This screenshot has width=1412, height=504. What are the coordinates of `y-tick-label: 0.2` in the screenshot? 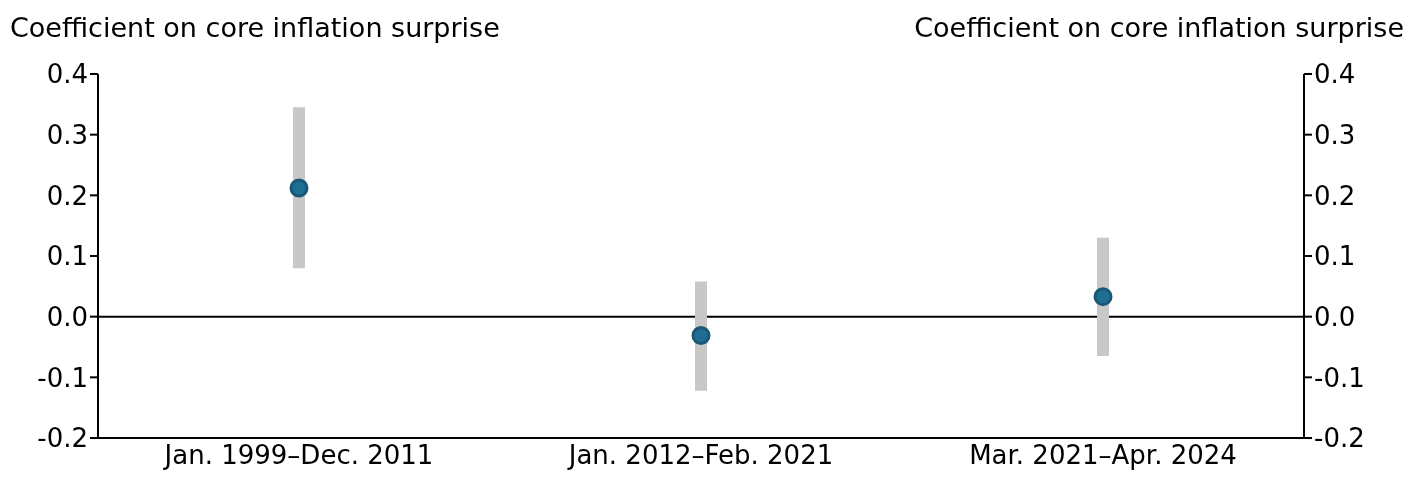 It's located at (67, 195).